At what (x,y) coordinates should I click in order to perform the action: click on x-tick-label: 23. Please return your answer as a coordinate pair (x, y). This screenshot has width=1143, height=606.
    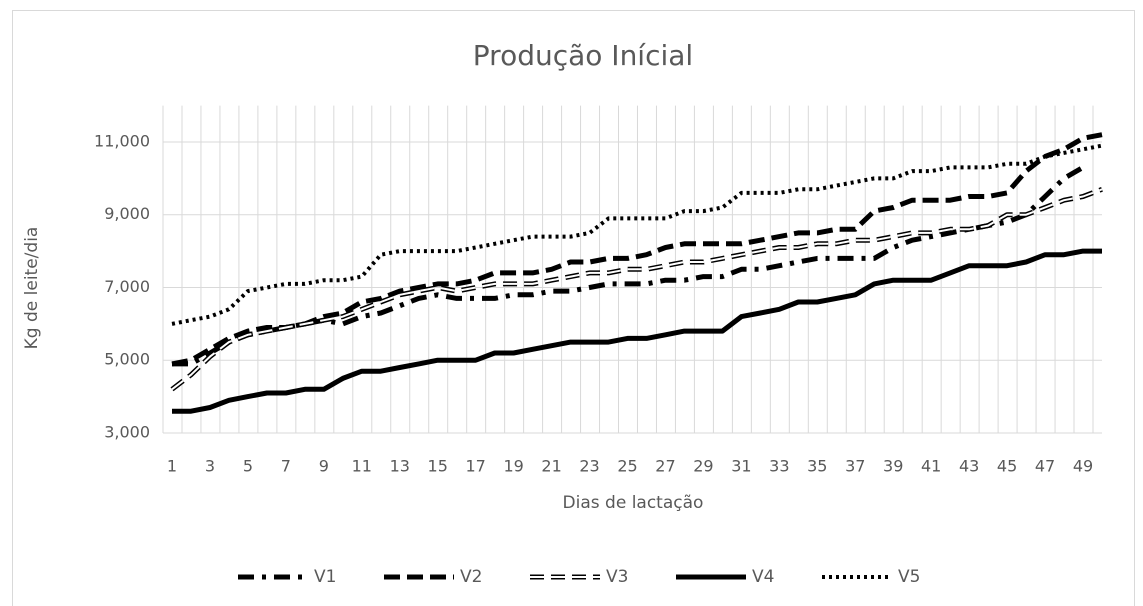
    Looking at the image, I should click on (589, 466).